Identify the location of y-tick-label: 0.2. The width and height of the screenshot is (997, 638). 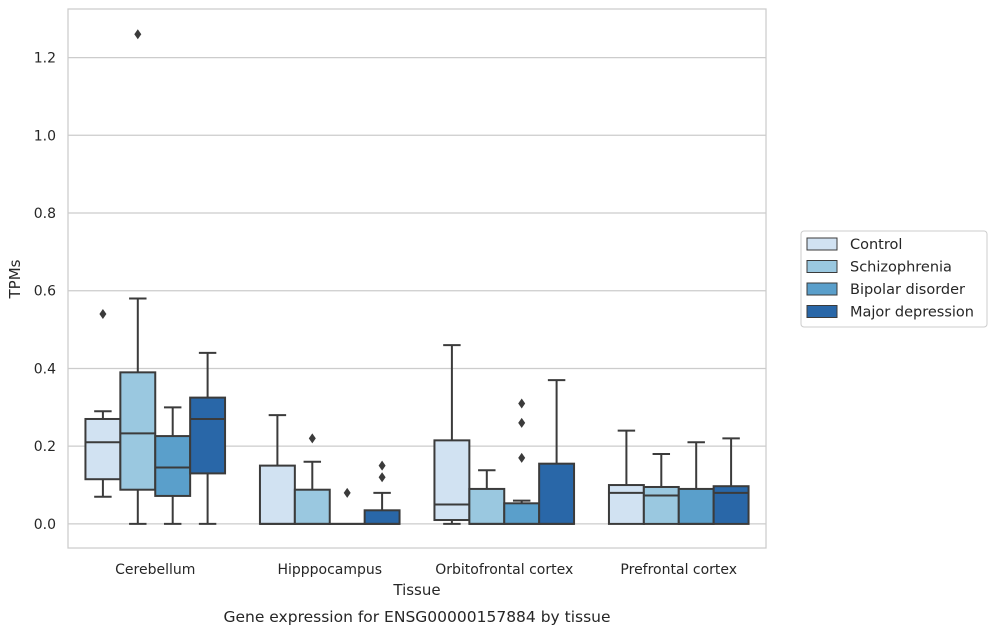
(45, 447).